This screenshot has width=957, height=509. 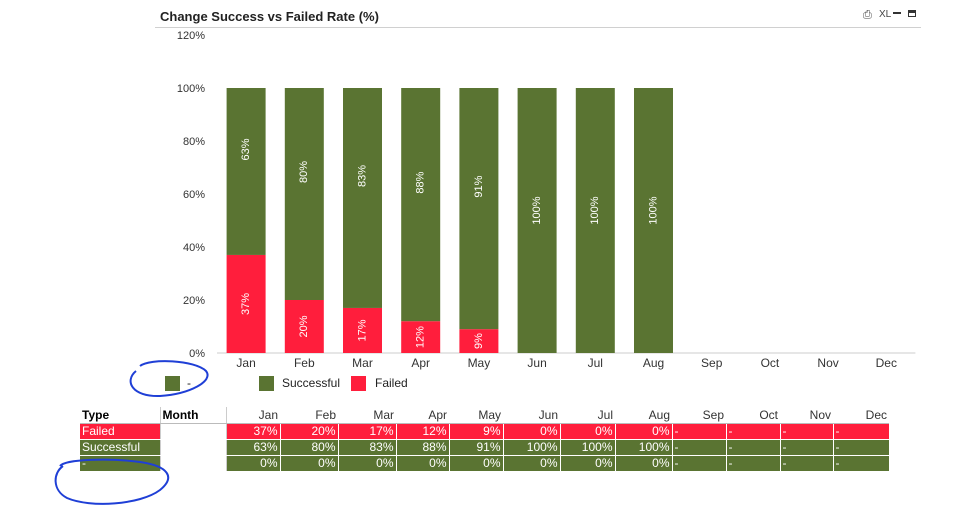 I want to click on value-cell: 20%, so click(x=308, y=431).